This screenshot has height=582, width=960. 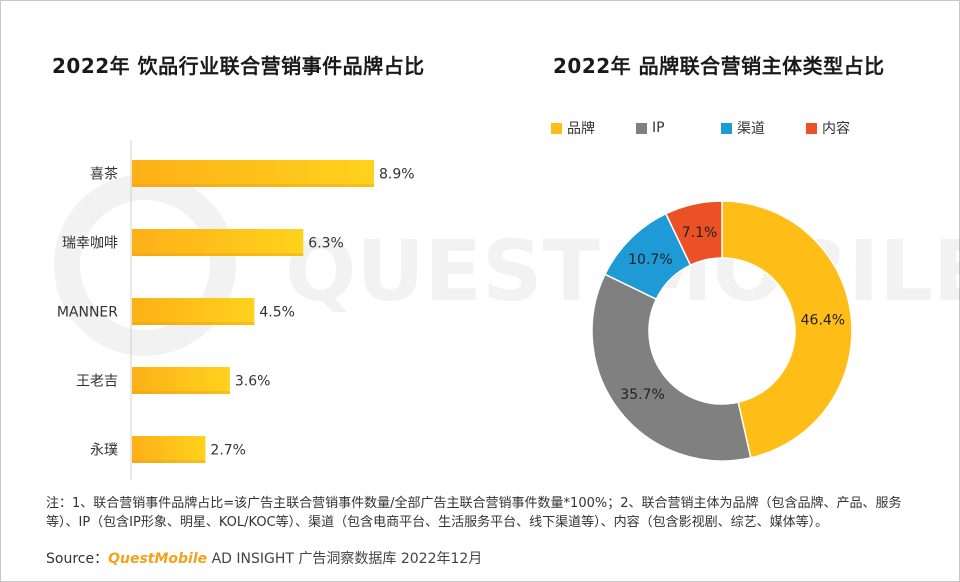 I want to click on donut-value-label: 35.7%, so click(x=642, y=395).